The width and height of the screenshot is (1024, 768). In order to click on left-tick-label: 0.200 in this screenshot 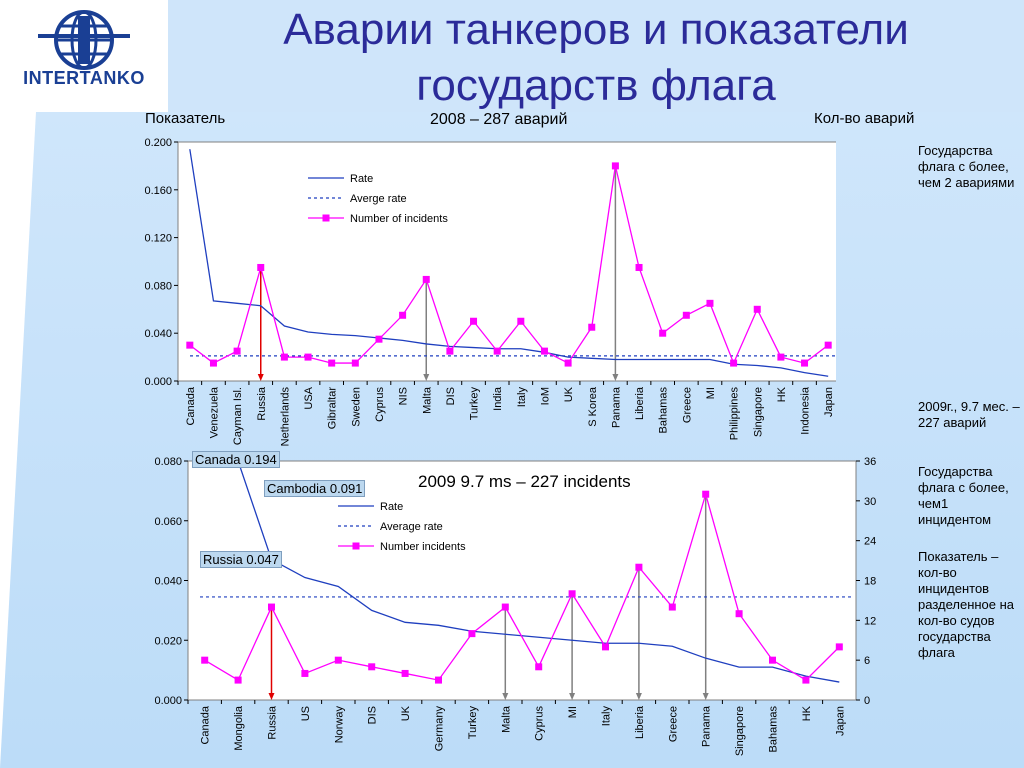, I will do `click(158, 143)`.